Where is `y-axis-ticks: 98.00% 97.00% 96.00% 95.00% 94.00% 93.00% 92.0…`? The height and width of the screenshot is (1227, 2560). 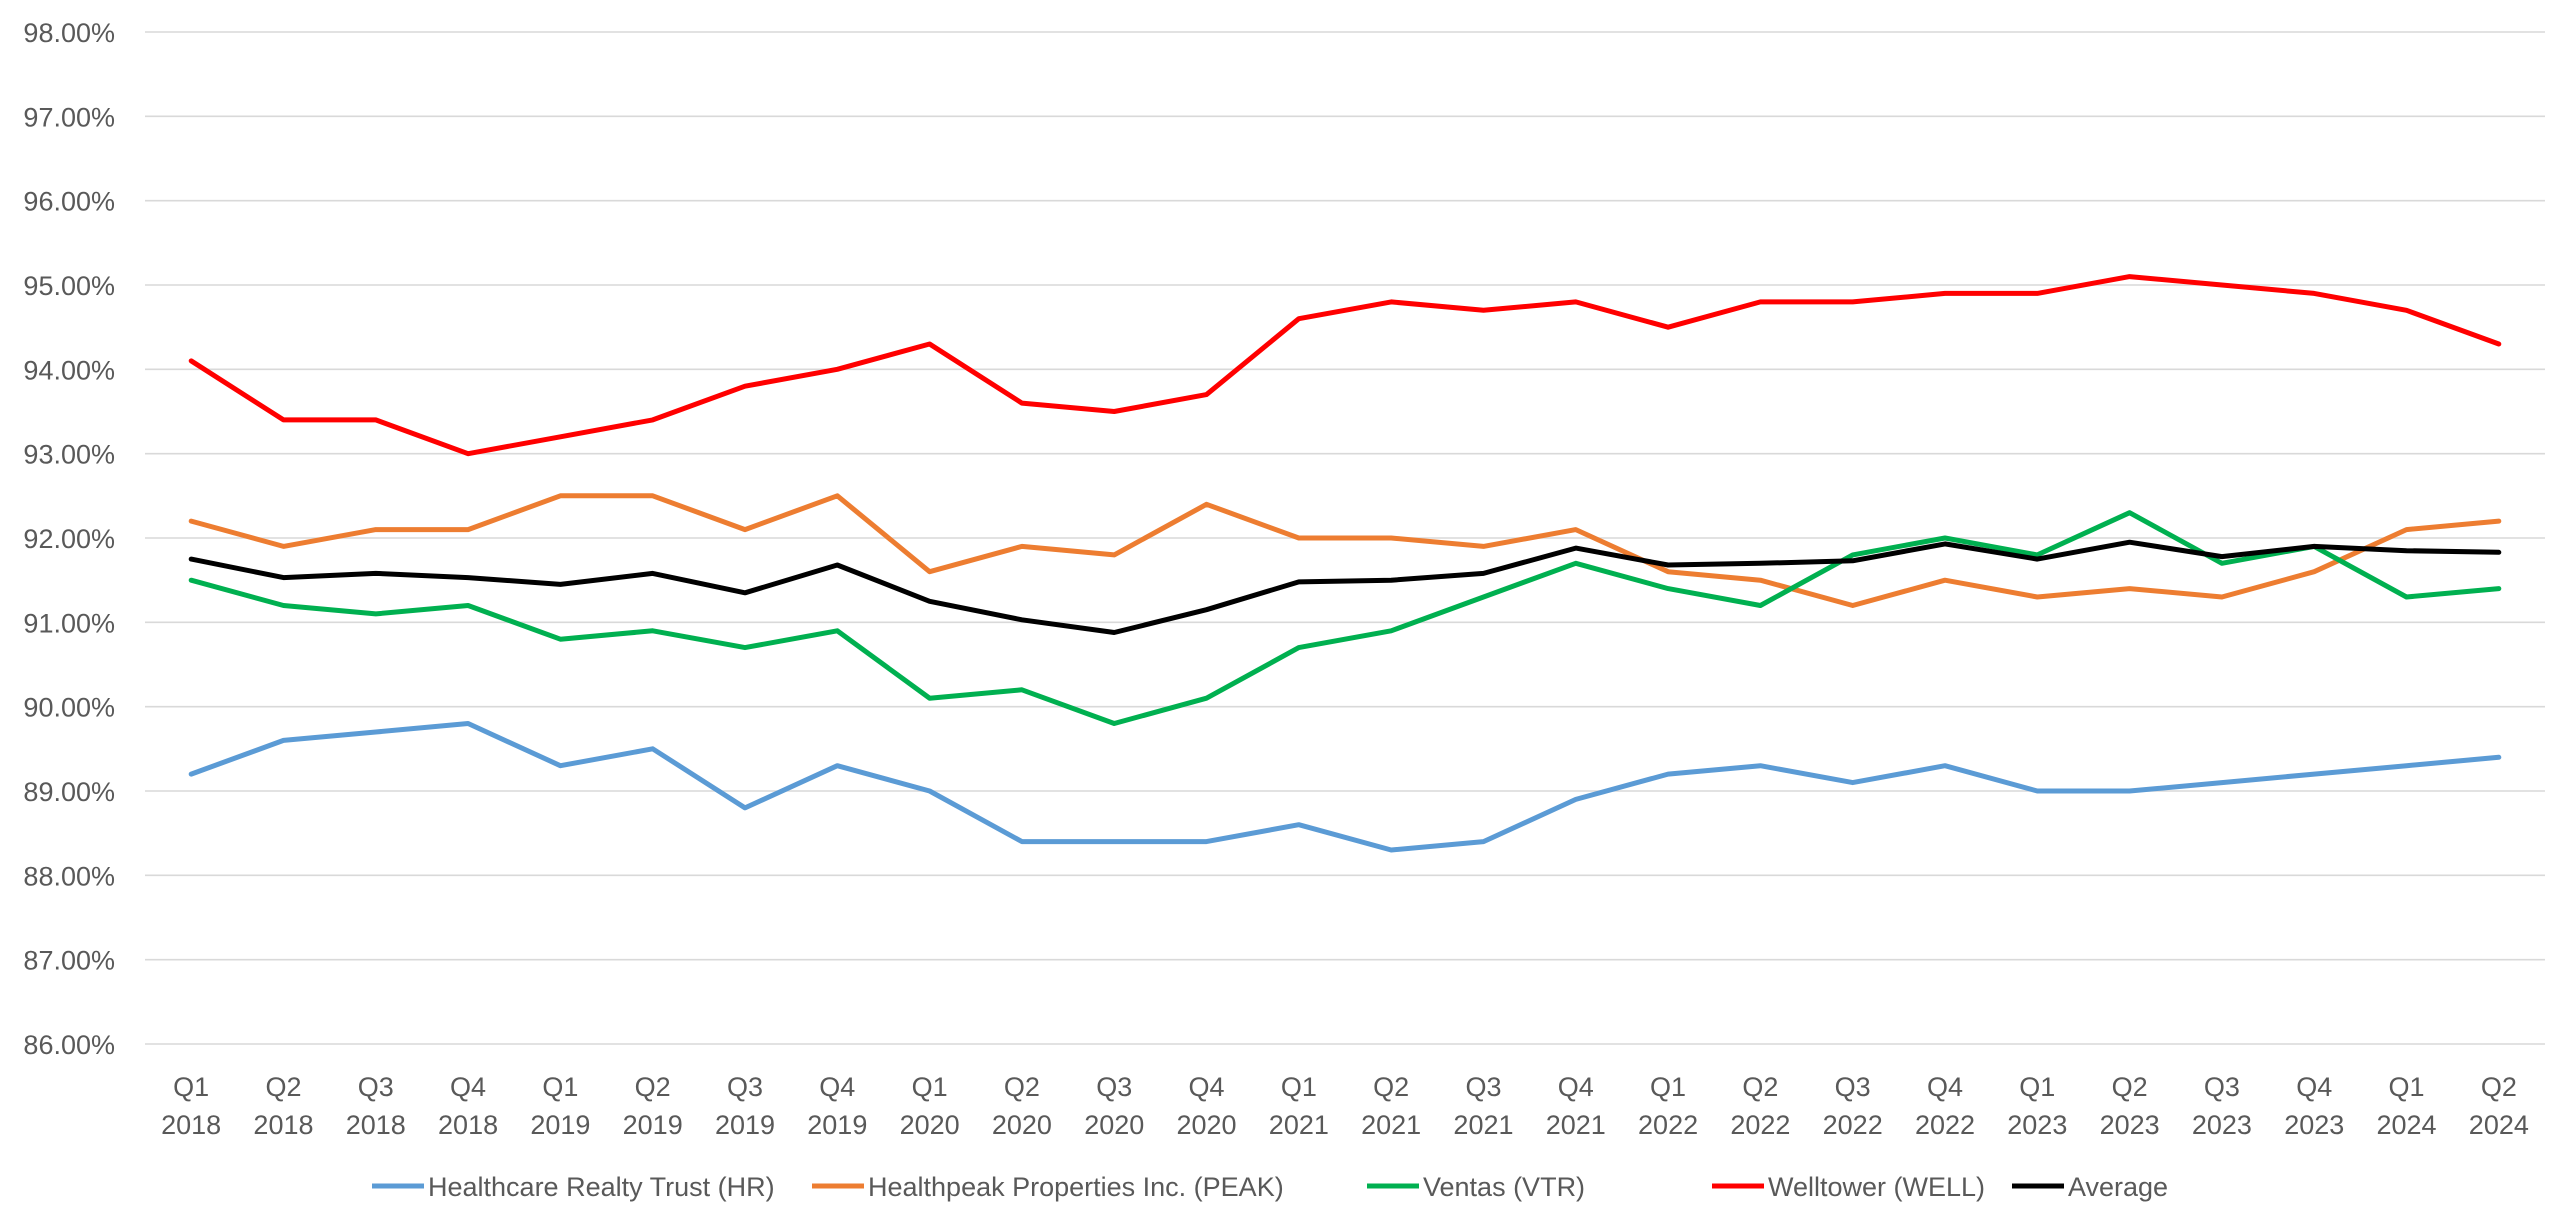
y-axis-ticks: 98.00% 97.00% 96.00% 95.00% 94.00% 93.00% 92.0… is located at coordinates (69, 539).